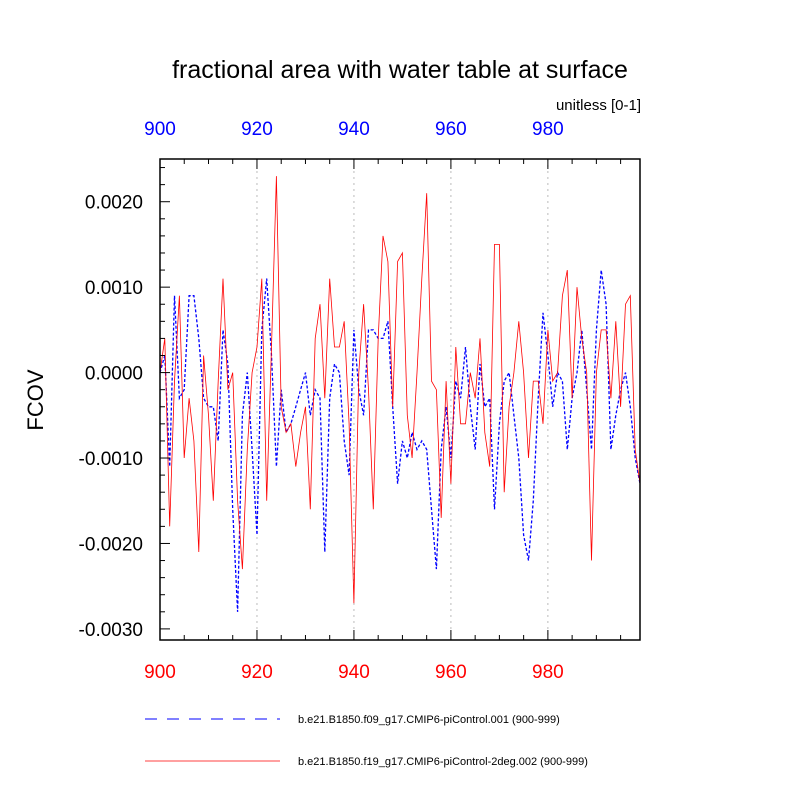 The width and height of the screenshot is (800, 800). I want to click on x-tick-label: 900, so click(160, 672).